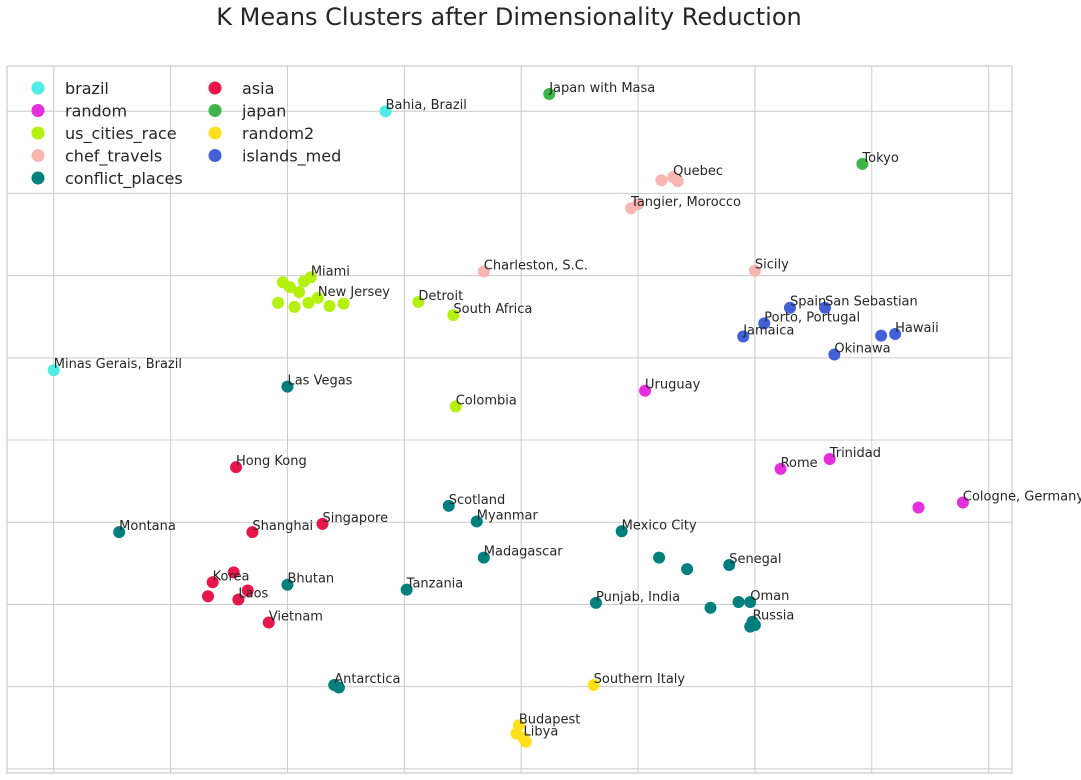 The width and height of the screenshot is (1081, 780). I want to click on point-label: Laos, so click(253, 594).